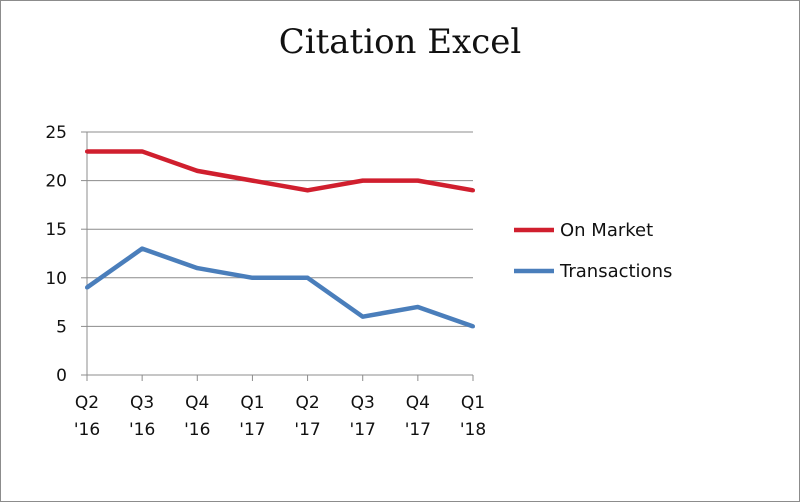 The height and width of the screenshot is (502, 800). Describe the element at coordinates (61, 376) in the screenshot. I see `y-tick-label: 0` at that location.